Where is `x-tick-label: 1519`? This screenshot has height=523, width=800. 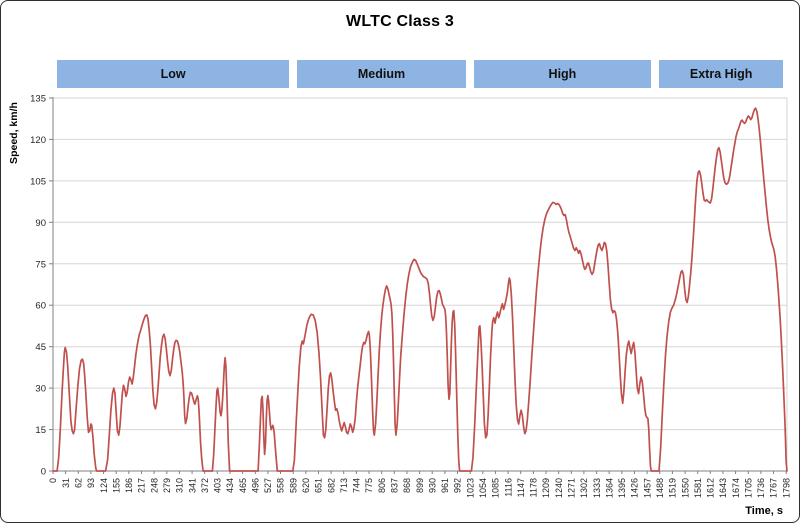 x-tick-label: 1519 is located at coordinates (673, 488).